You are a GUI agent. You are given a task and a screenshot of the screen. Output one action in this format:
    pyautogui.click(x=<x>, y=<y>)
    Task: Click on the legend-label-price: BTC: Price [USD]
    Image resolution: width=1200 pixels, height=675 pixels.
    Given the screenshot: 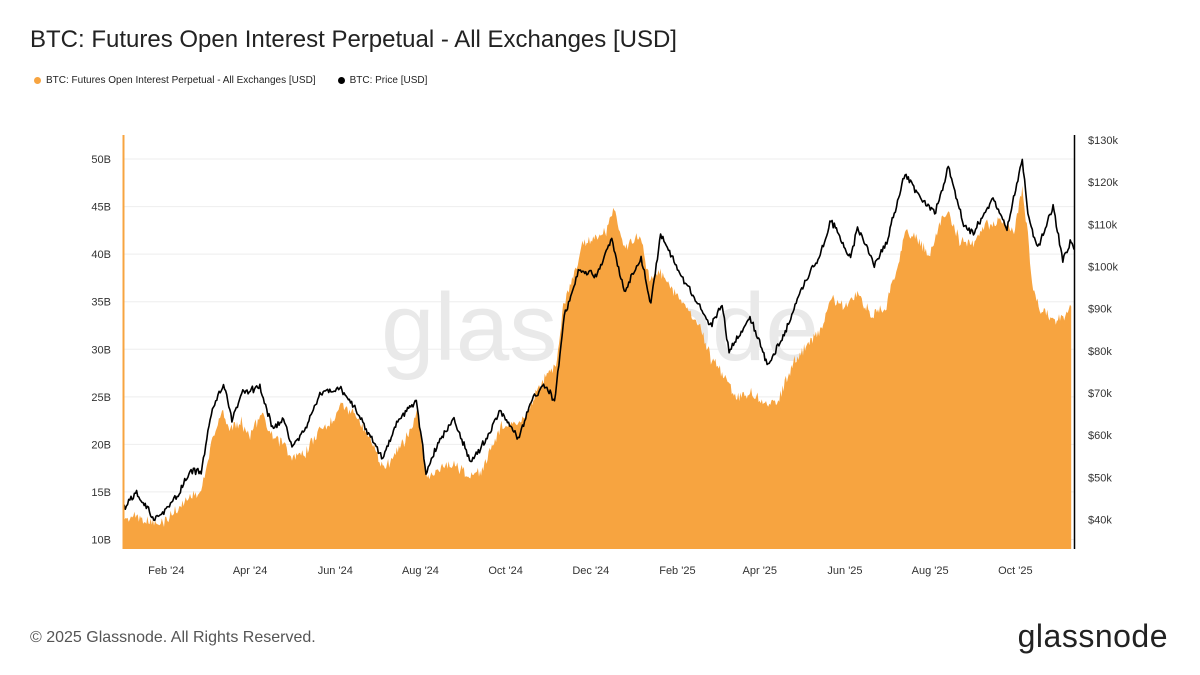 What is the action you would take?
    pyautogui.click(x=388, y=80)
    